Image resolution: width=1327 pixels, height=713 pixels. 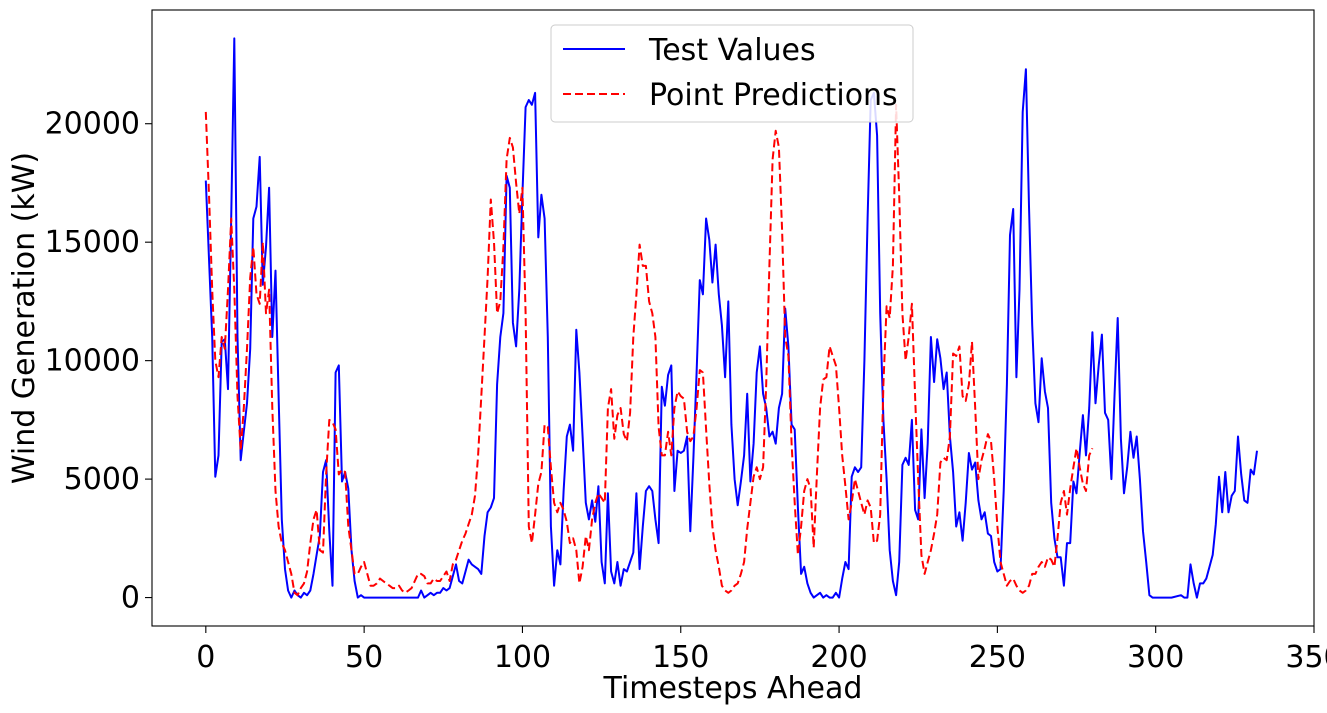 What do you see at coordinates (1155, 657) in the screenshot?
I see `x-tick-label: 300` at bounding box center [1155, 657].